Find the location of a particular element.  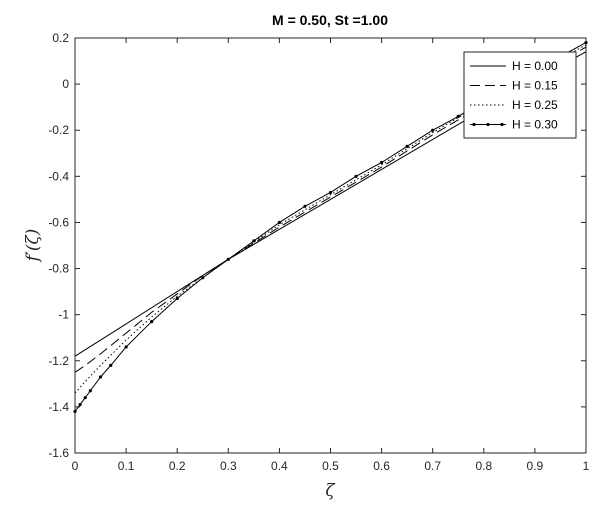

y-tick-label: -1.6 is located at coordinates (58, 453).